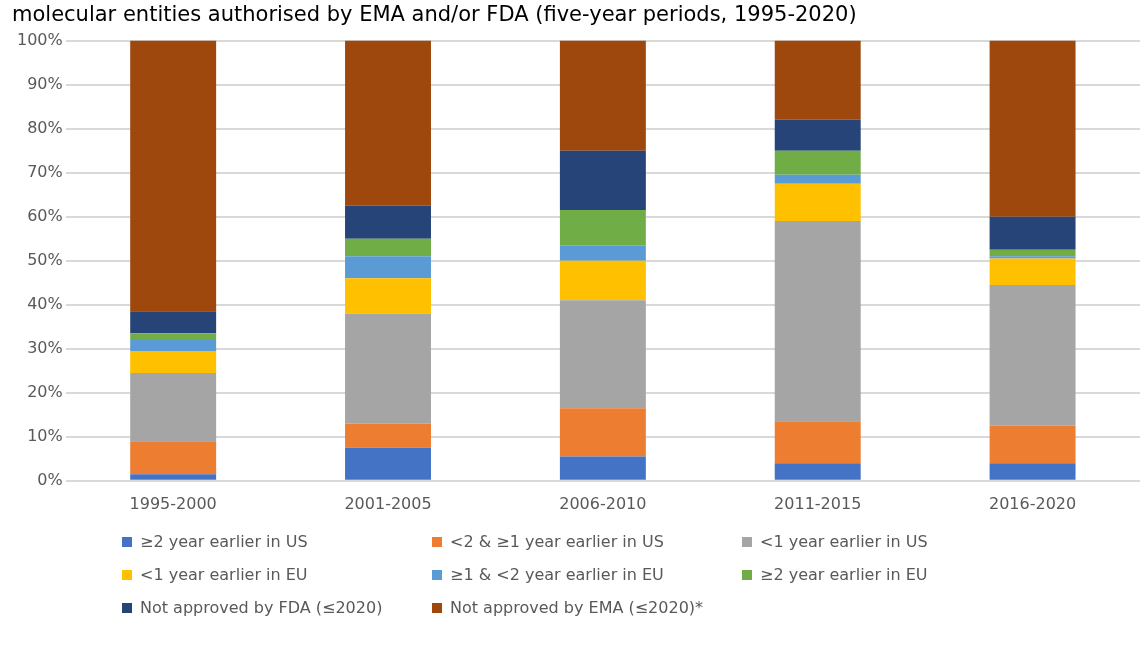 This screenshot has height=655, width=1146. Describe the element at coordinates (557, 574) in the screenshot. I see `legend-label: ≥1 & <2 year earlier in EU` at that location.